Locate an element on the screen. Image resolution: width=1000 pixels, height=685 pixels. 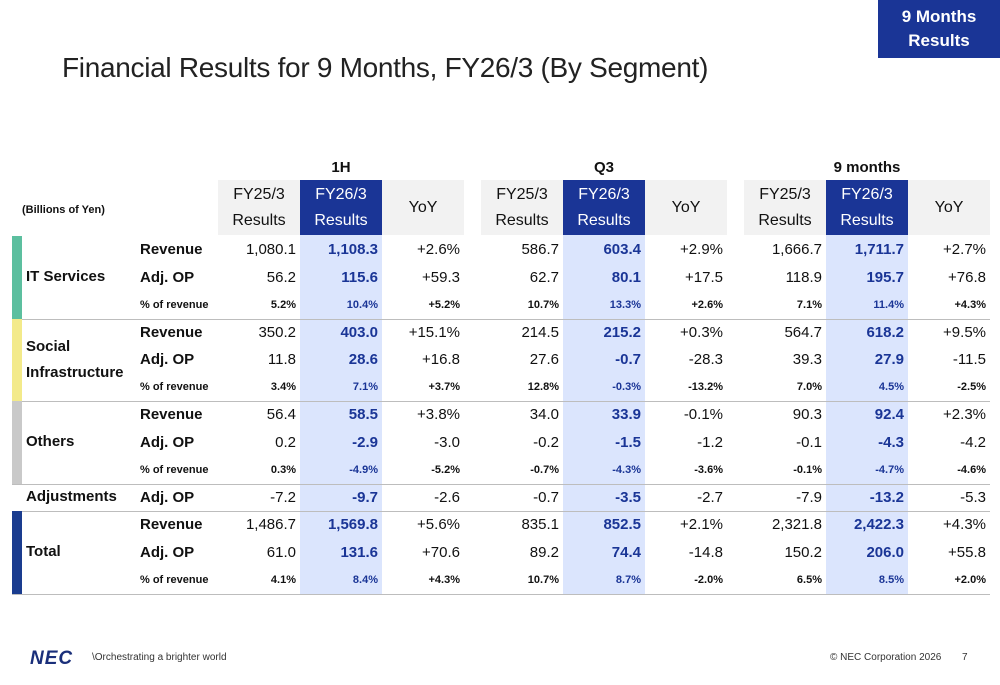
value-cell: 10.7% is located at coordinates (543, 579).